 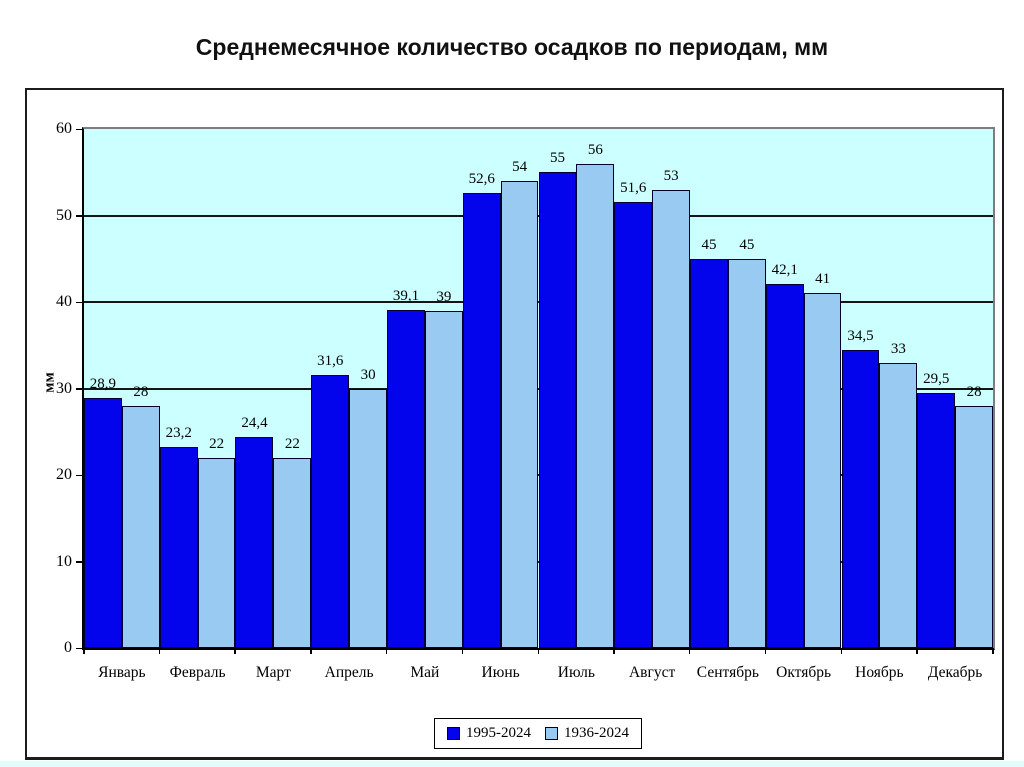 I want to click on legend-swatch-1995-2024, so click(x=453, y=733).